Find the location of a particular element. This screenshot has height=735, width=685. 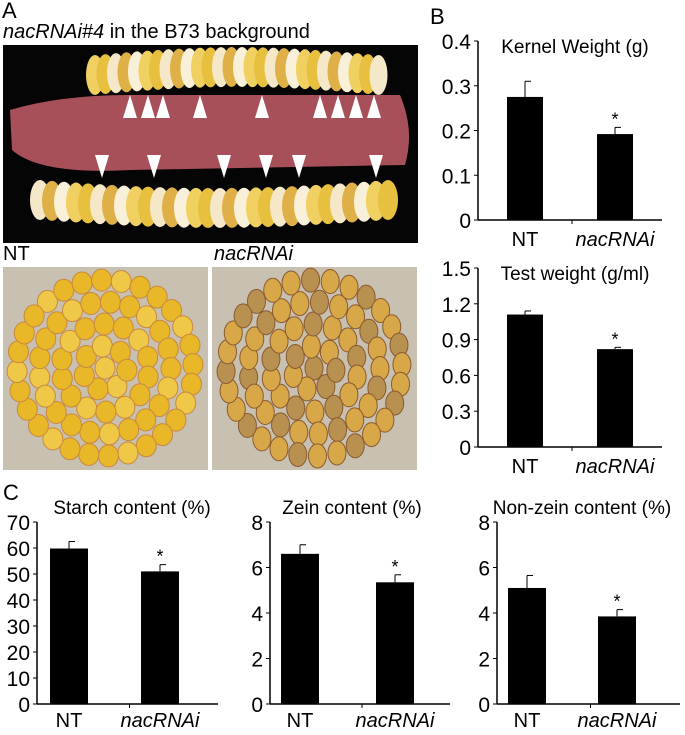

chart-title: Kernel Weight (g) is located at coordinates (575, 47).